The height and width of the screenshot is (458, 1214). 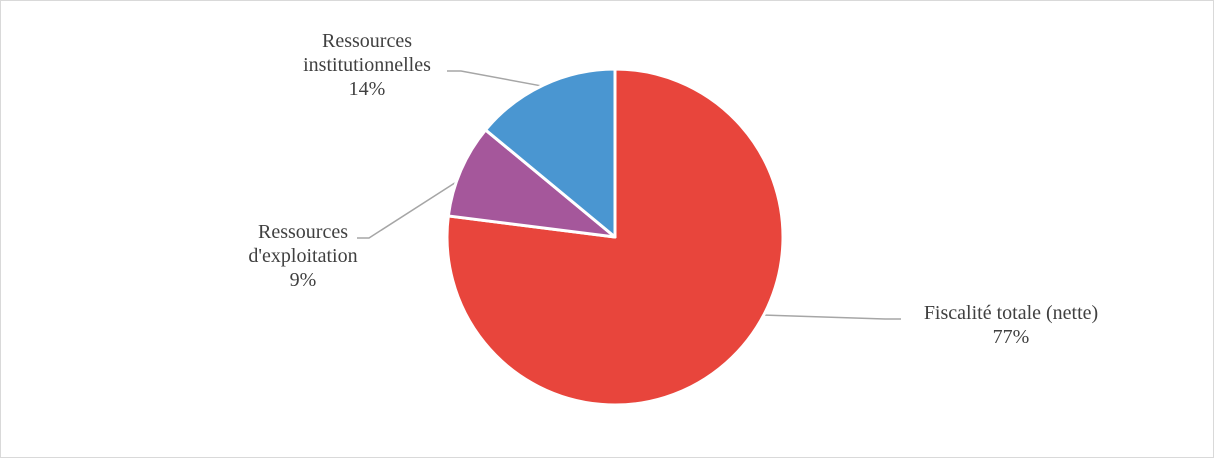 I want to click on slice-category-label-1: Fiscalité totale (nette), so click(x=1011, y=313).